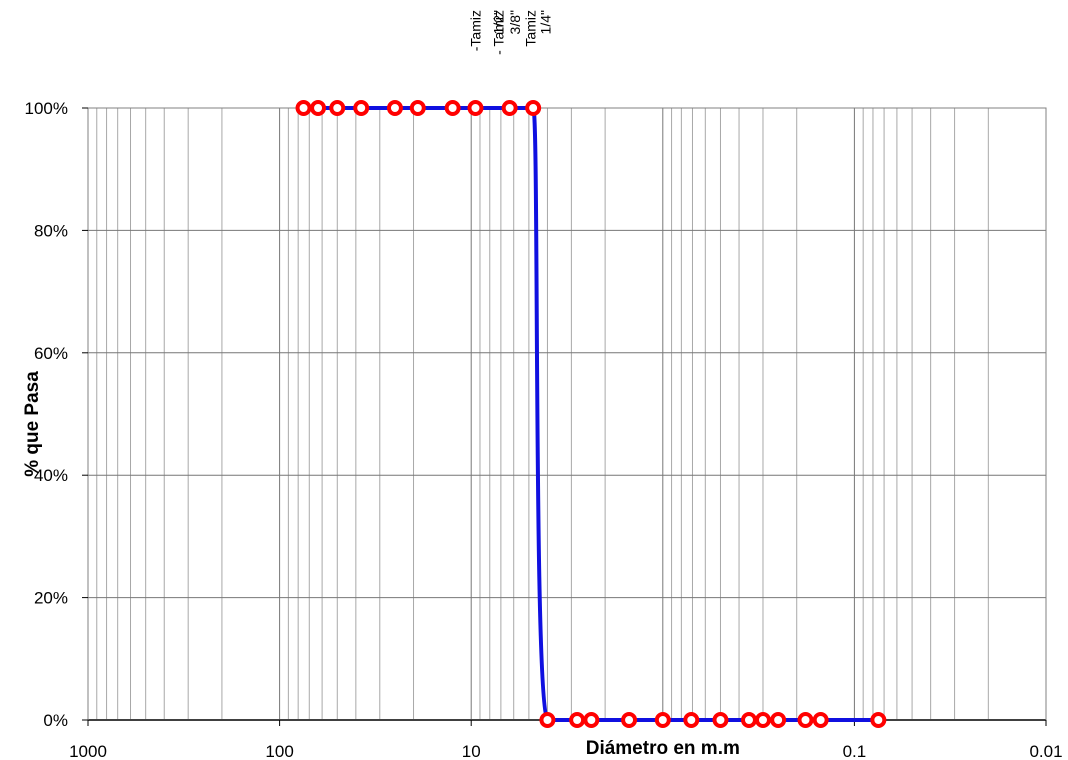 This screenshot has width=1068, height=760. Describe the element at coordinates (515, 22) in the screenshot. I see `sieve-annotation: 3/8"` at that location.